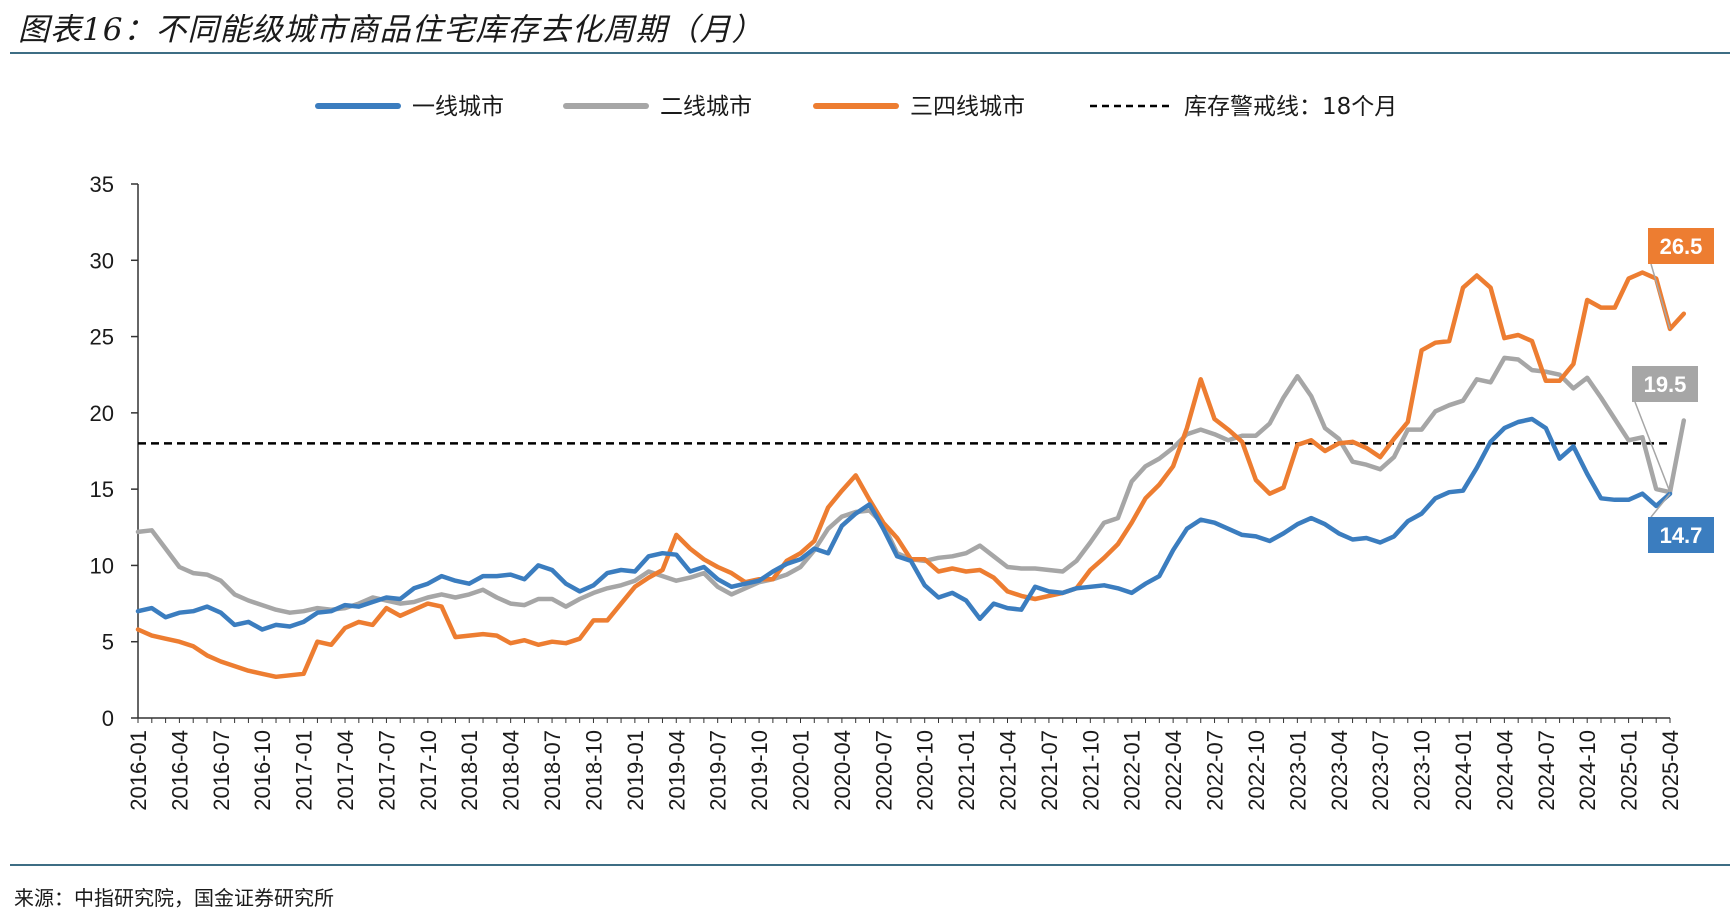 The image size is (1733, 913). What do you see at coordinates (262, 770) in the screenshot?
I see `x-tick-label: 2016-10` at bounding box center [262, 770].